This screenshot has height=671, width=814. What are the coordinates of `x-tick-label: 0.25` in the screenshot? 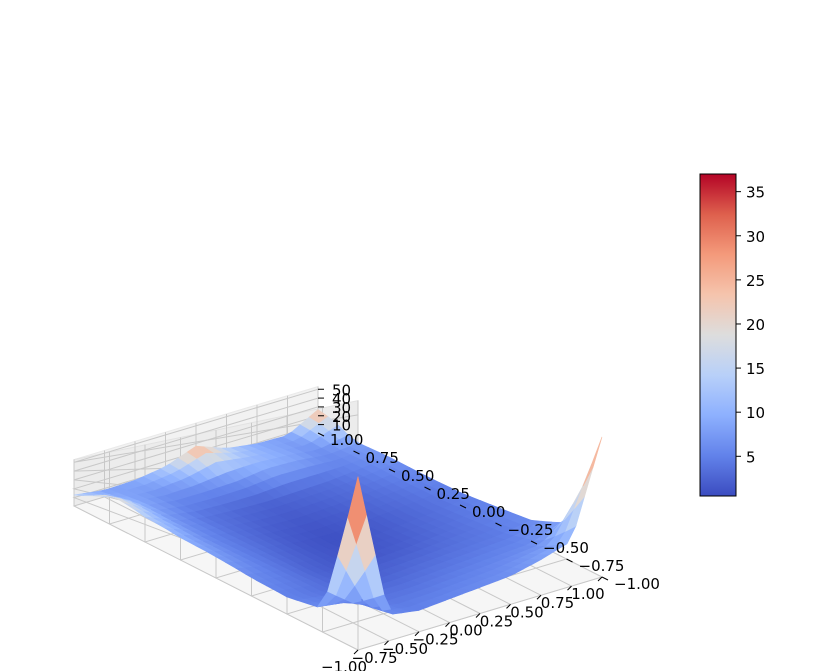 It's located at (496, 621).